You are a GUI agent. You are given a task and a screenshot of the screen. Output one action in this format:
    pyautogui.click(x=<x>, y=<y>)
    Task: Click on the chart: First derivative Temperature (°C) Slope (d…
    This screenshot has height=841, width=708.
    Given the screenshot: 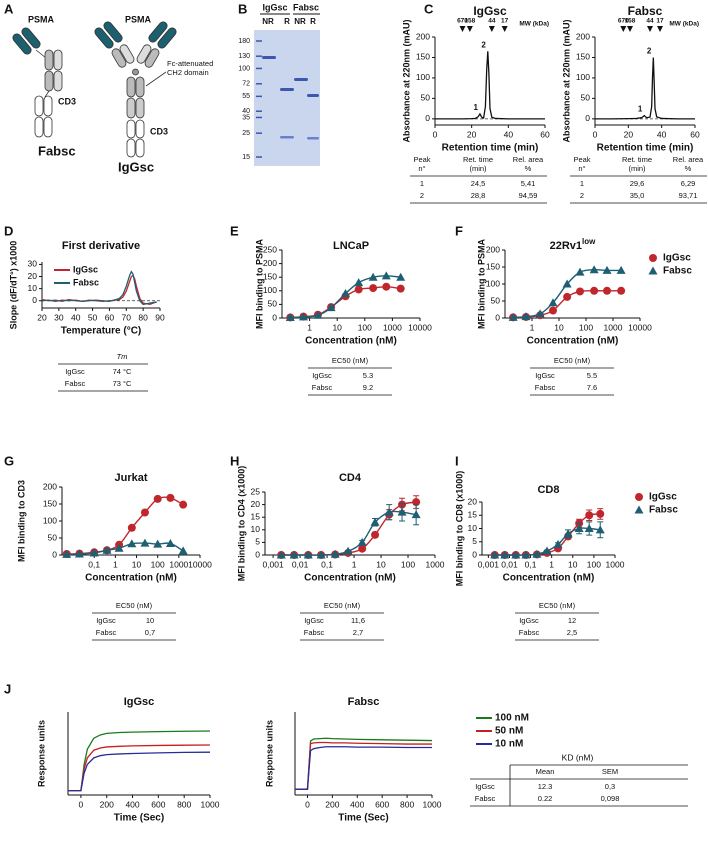 What is the action you would take?
    pyautogui.click(x=86, y=288)
    